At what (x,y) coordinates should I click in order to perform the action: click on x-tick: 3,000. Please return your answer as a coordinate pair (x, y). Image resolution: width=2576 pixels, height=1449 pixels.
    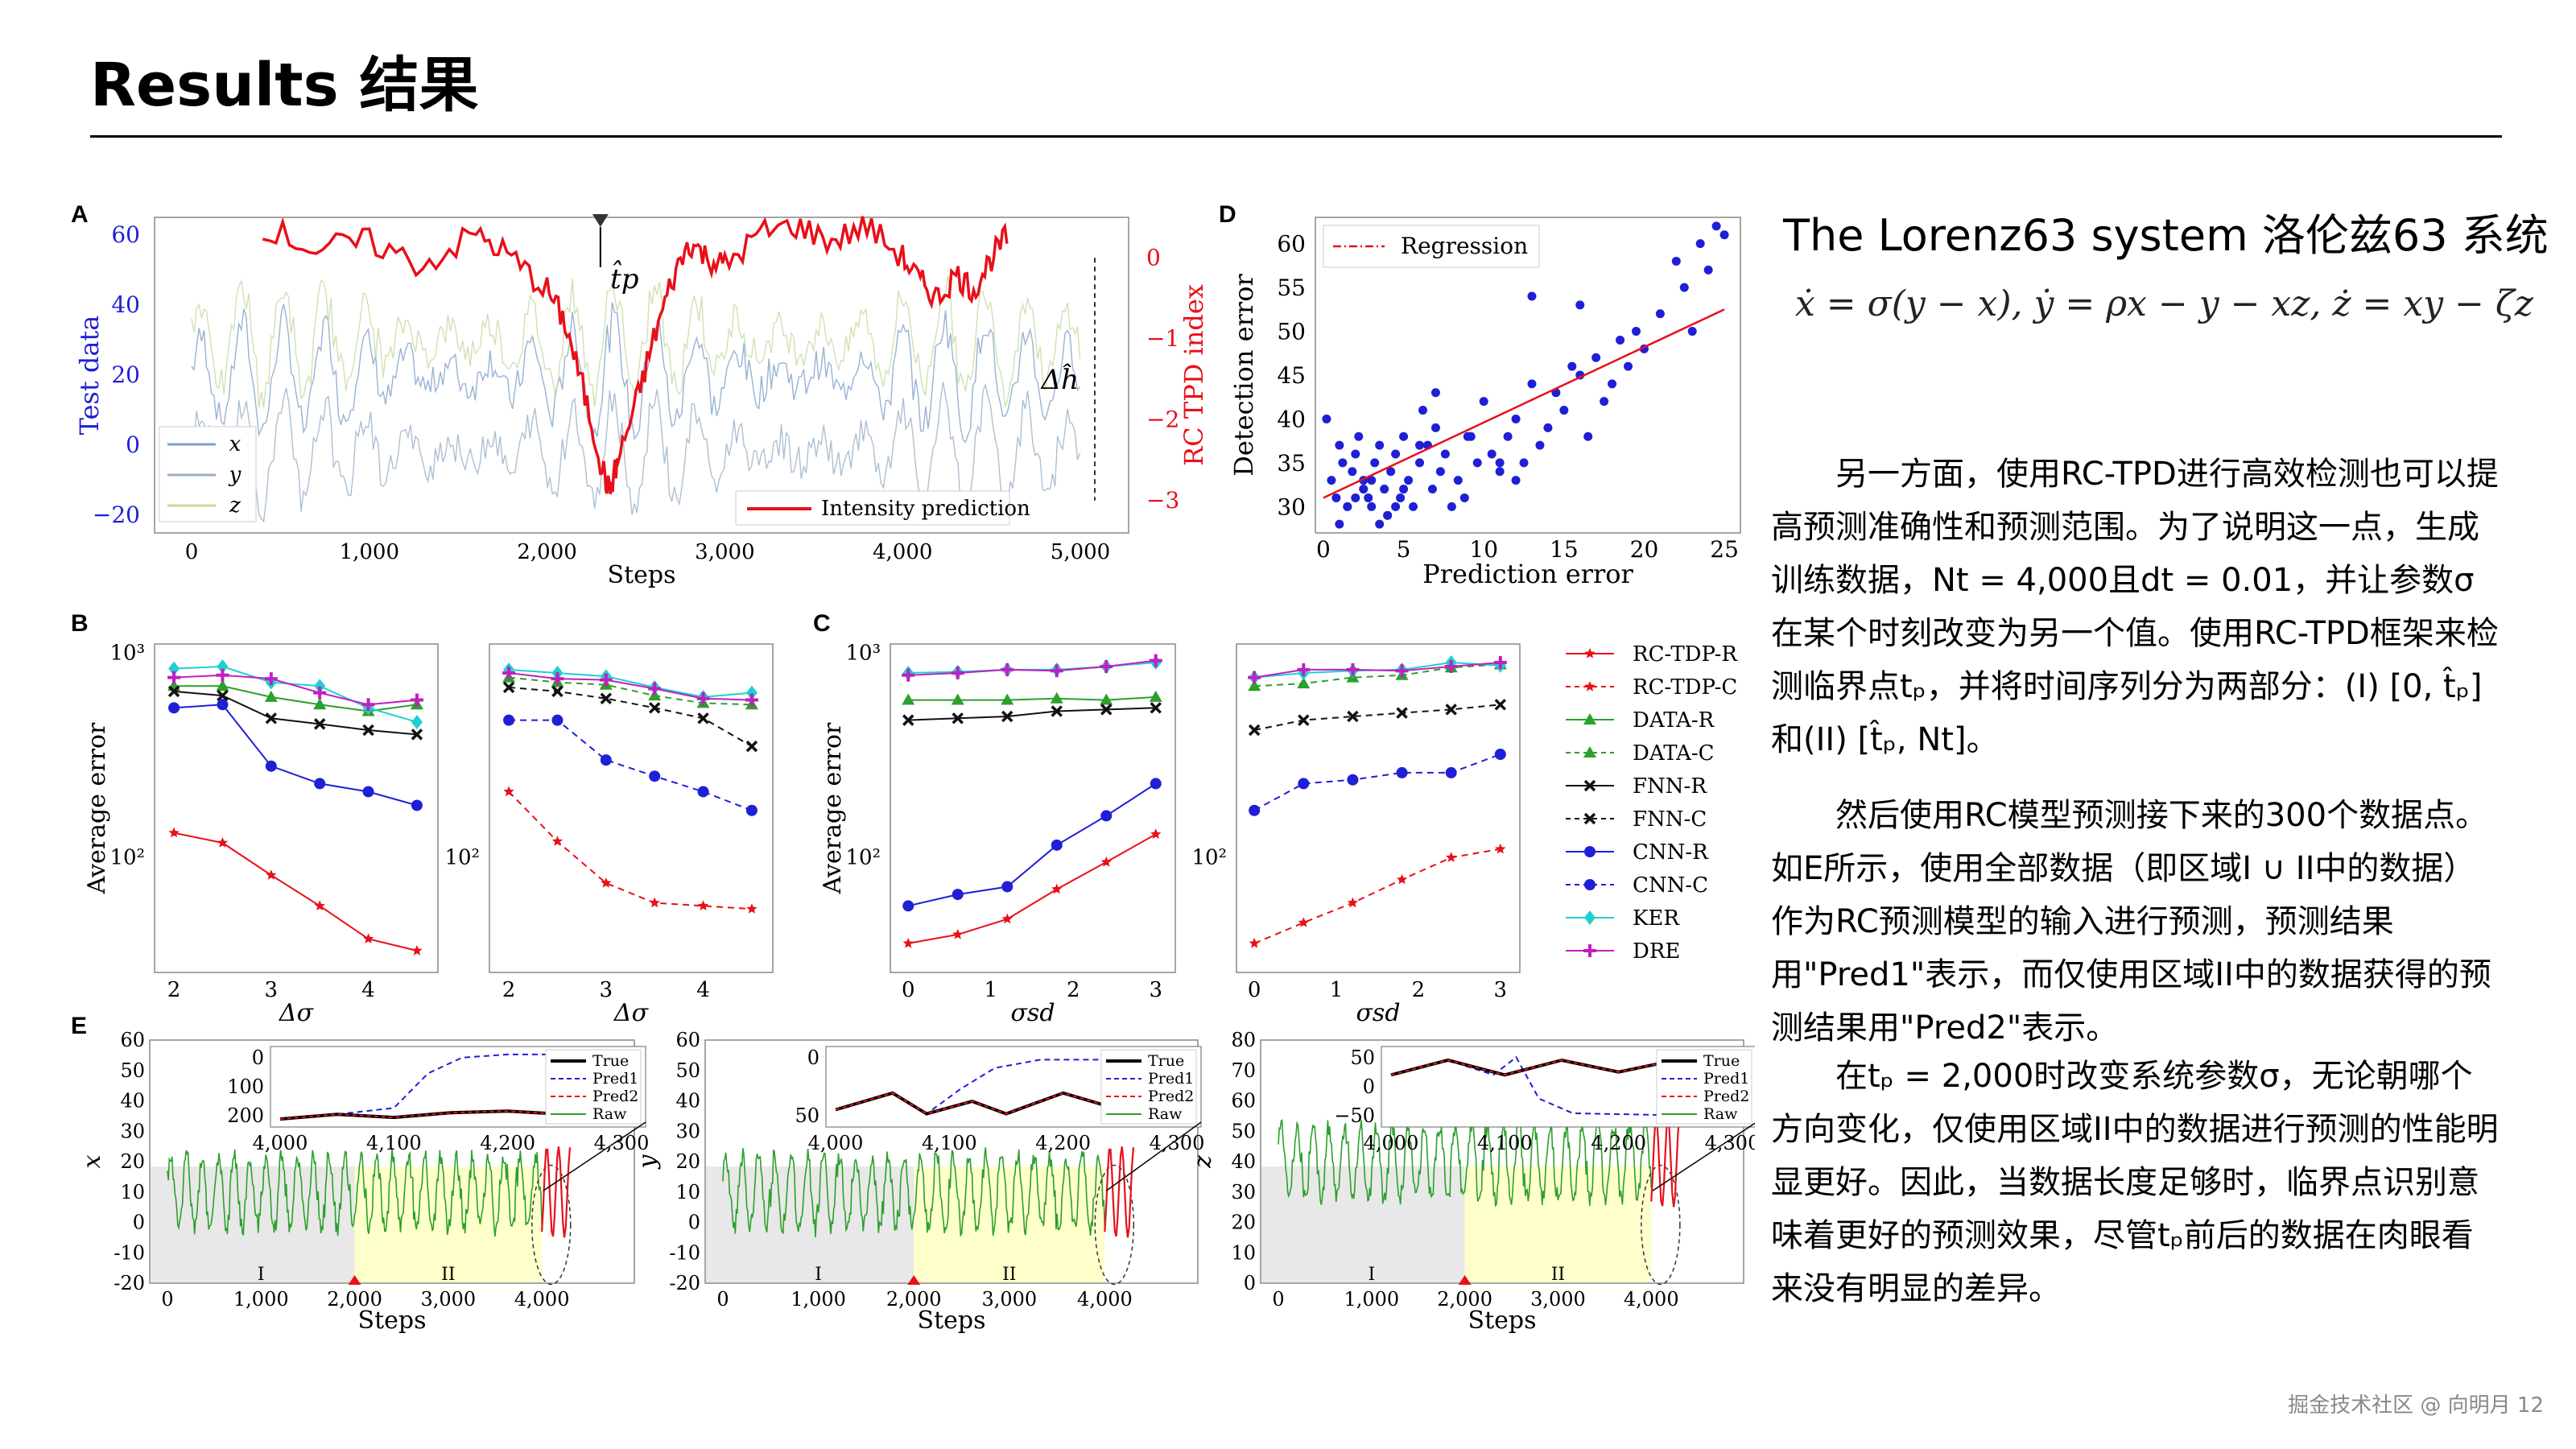
    Looking at the image, I should click on (1009, 1299).